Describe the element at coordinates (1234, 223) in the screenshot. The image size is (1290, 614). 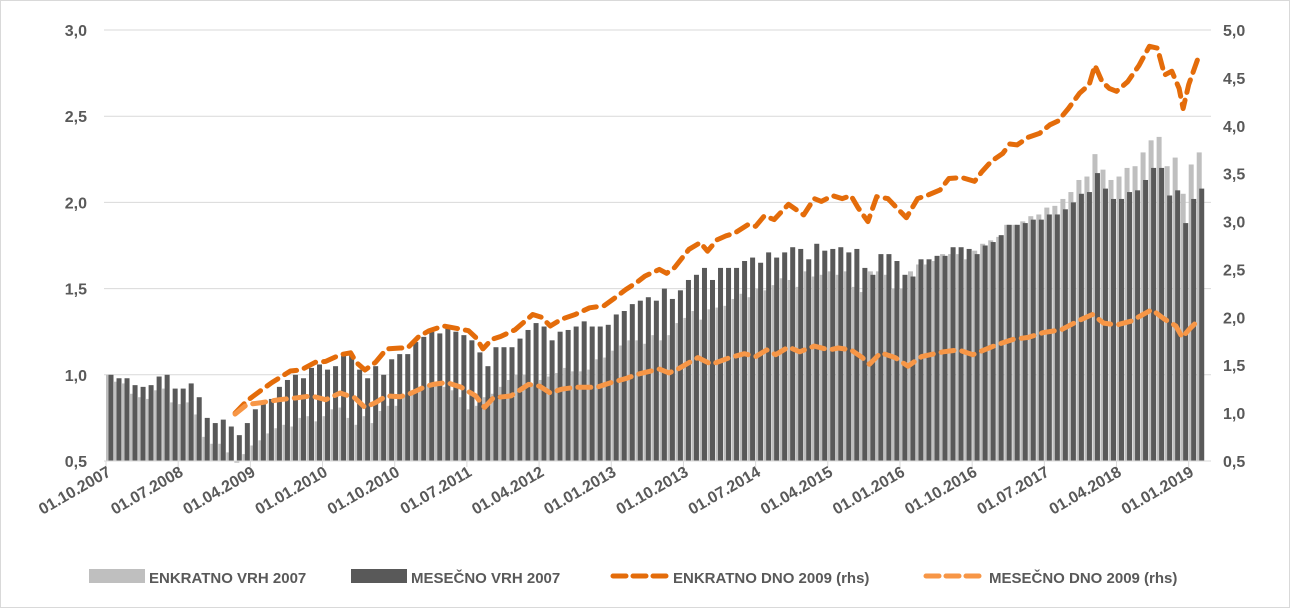
I see `y-right-tick-label: 3,0` at that location.